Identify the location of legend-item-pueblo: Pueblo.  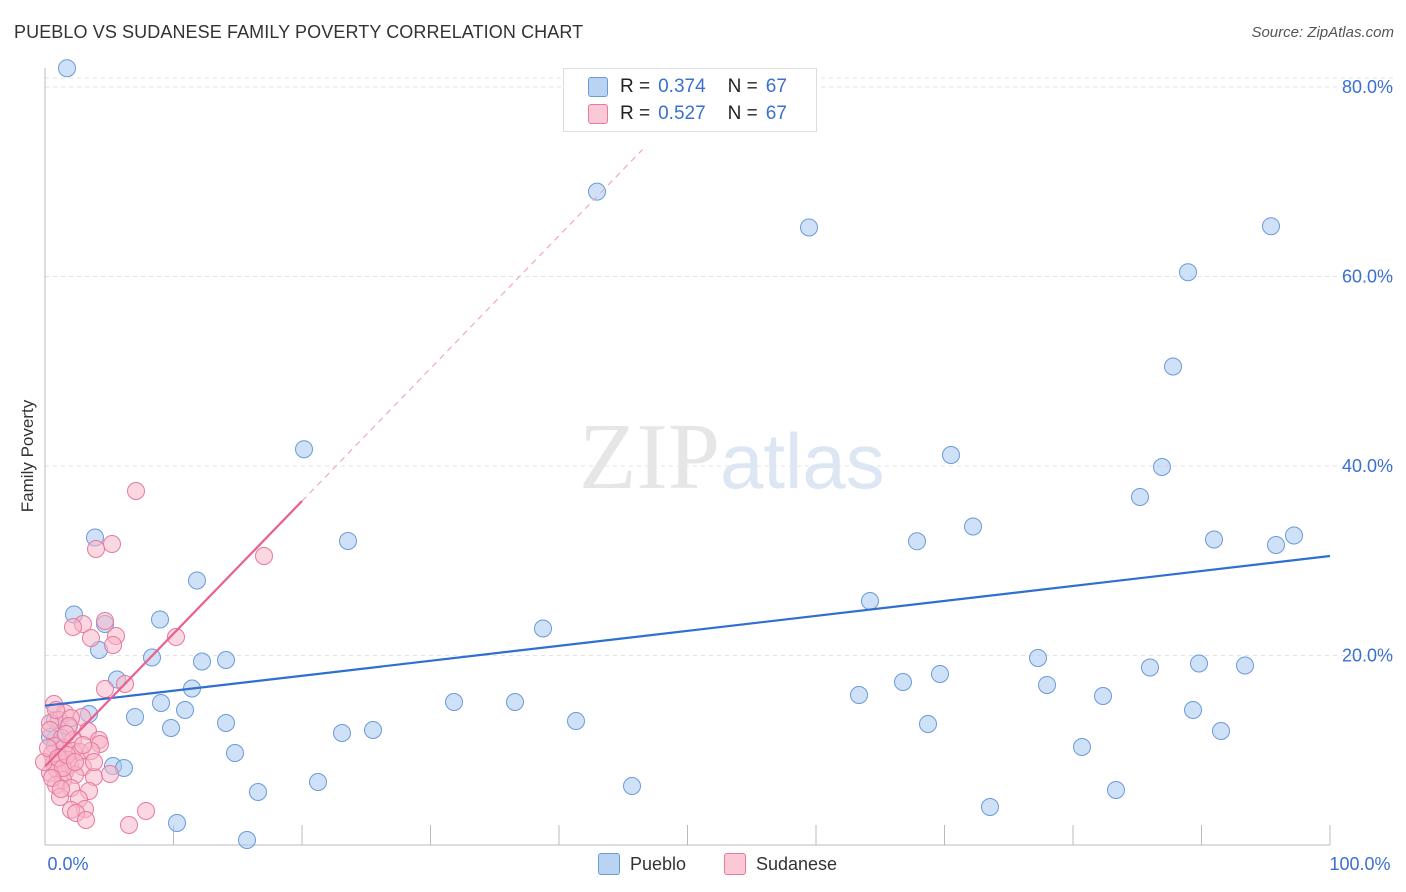
(642, 864).